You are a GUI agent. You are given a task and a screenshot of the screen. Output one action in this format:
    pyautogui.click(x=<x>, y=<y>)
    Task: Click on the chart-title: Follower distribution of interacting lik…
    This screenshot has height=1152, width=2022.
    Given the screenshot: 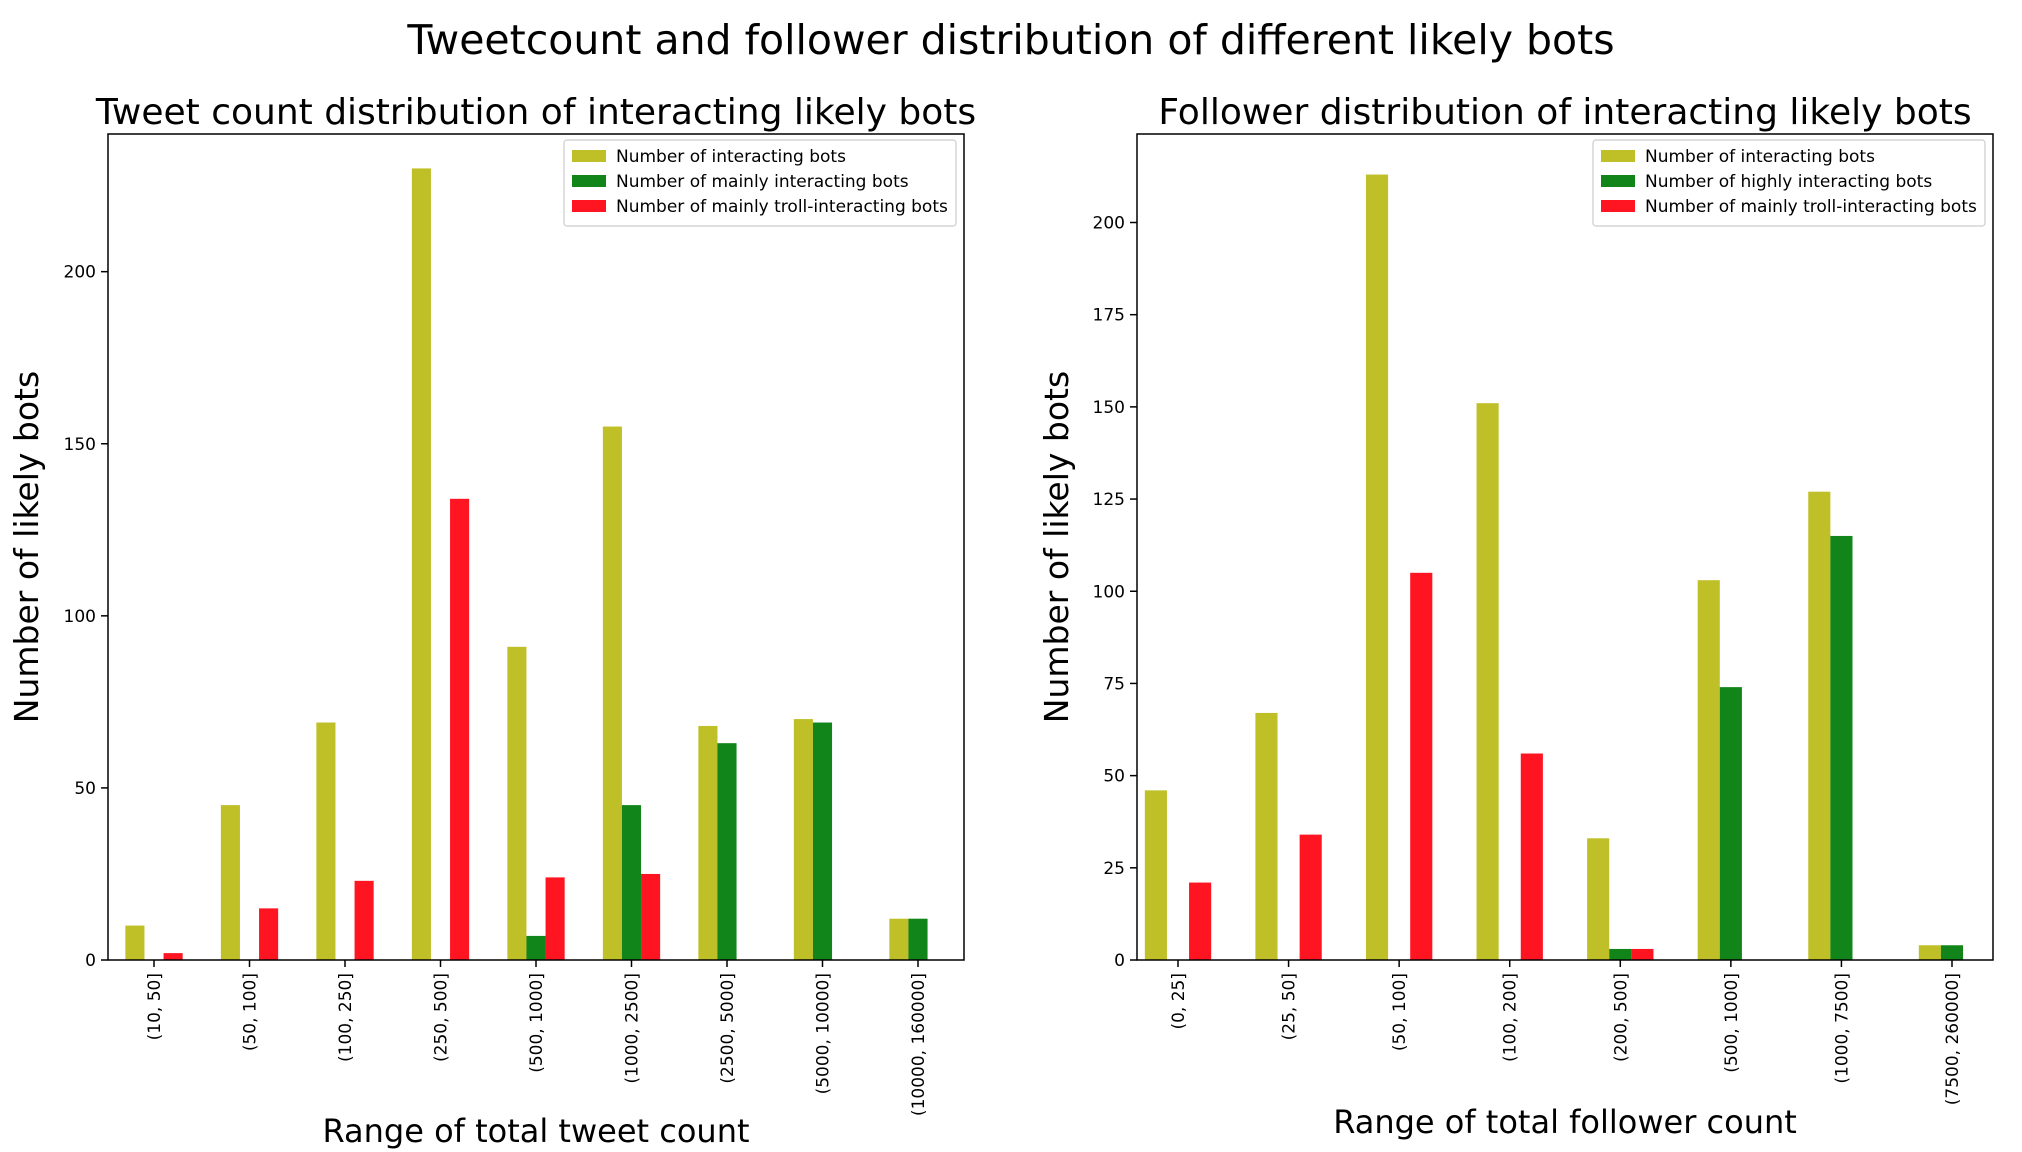 What is the action you would take?
    pyautogui.click(x=1564, y=112)
    